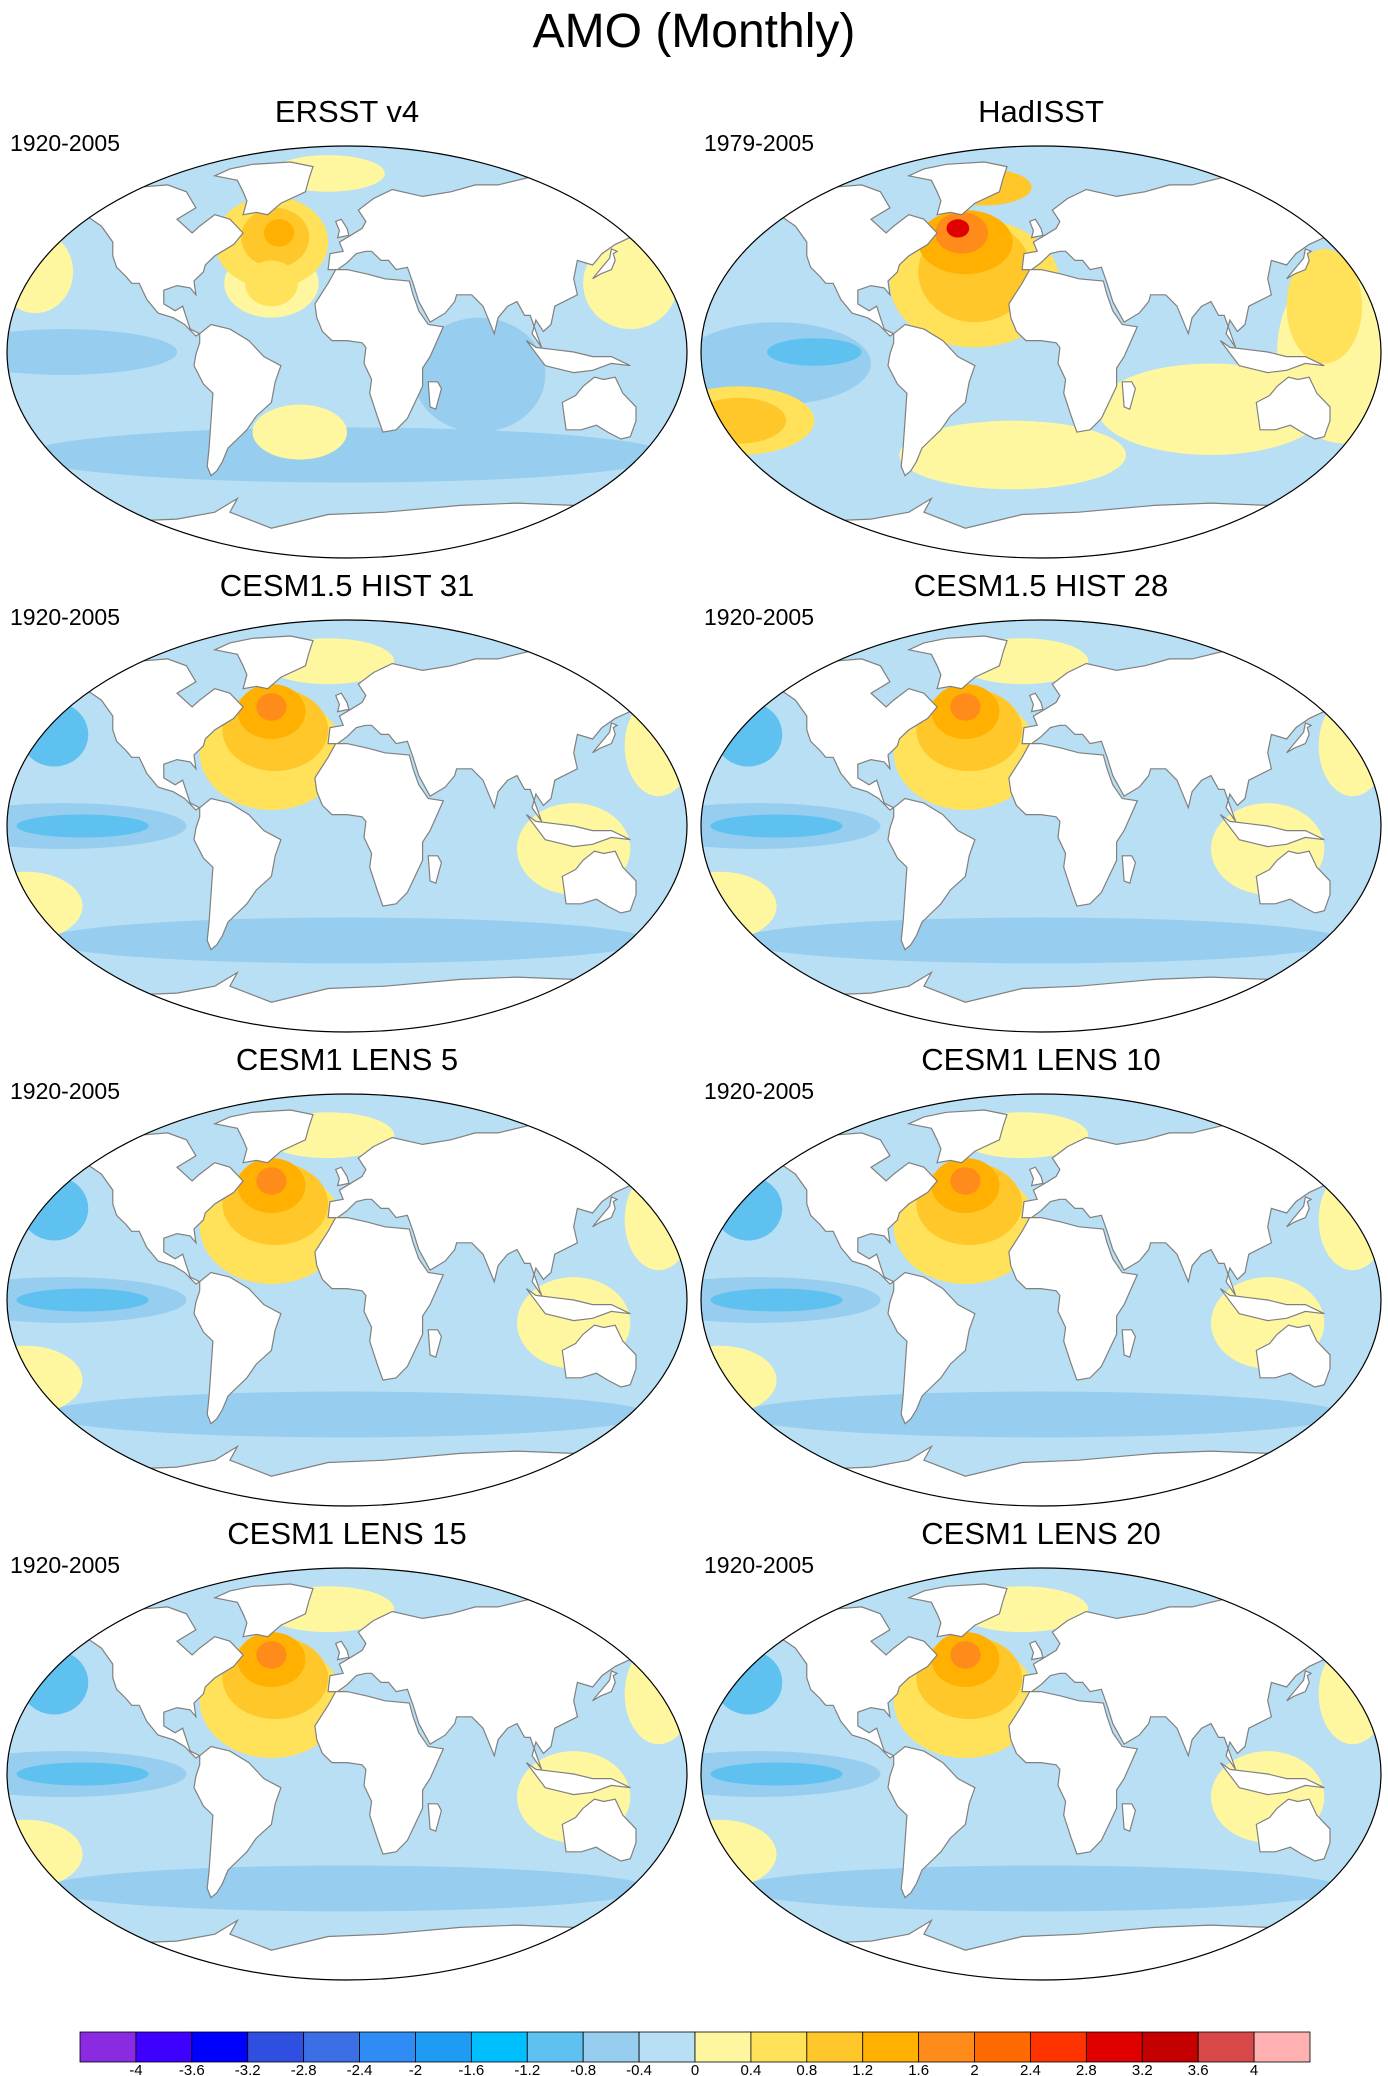 This screenshot has width=1388, height=2076. Describe the element at coordinates (415, 2069) in the screenshot. I see `colorbar-label: -2` at that location.